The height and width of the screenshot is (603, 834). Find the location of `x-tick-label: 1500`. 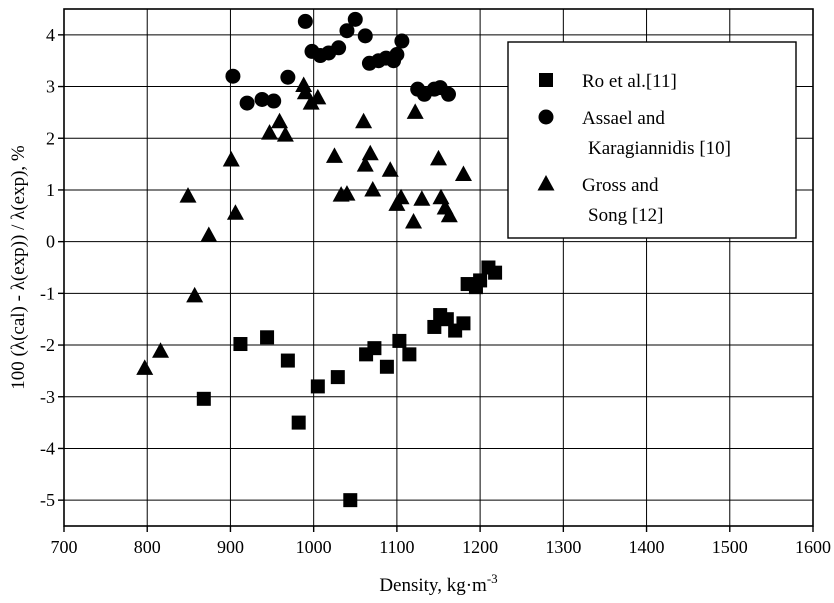

x-tick-label: 1500 is located at coordinates (730, 547).